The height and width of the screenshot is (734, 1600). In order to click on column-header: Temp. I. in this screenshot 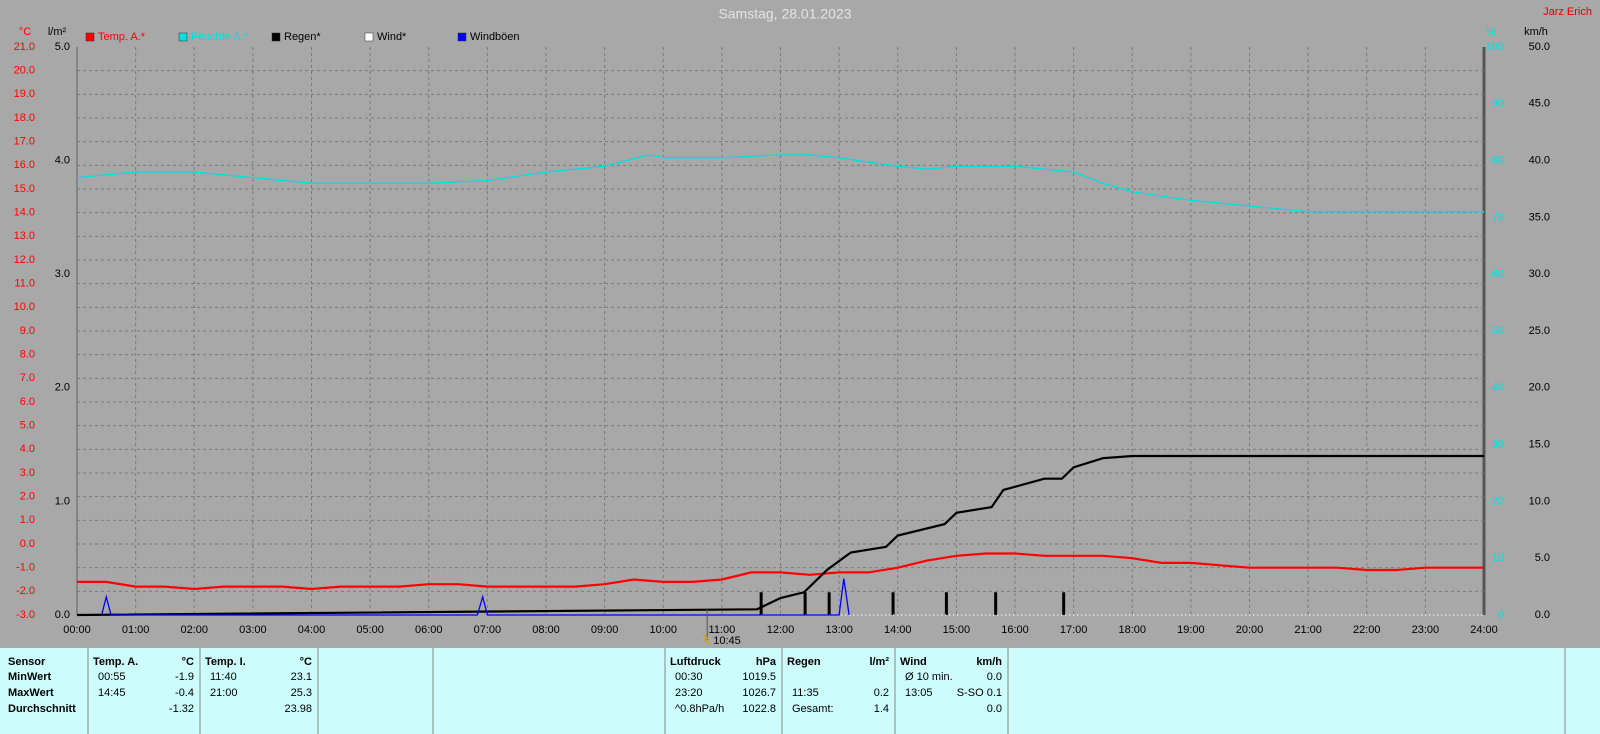, I will do `click(225, 662)`.